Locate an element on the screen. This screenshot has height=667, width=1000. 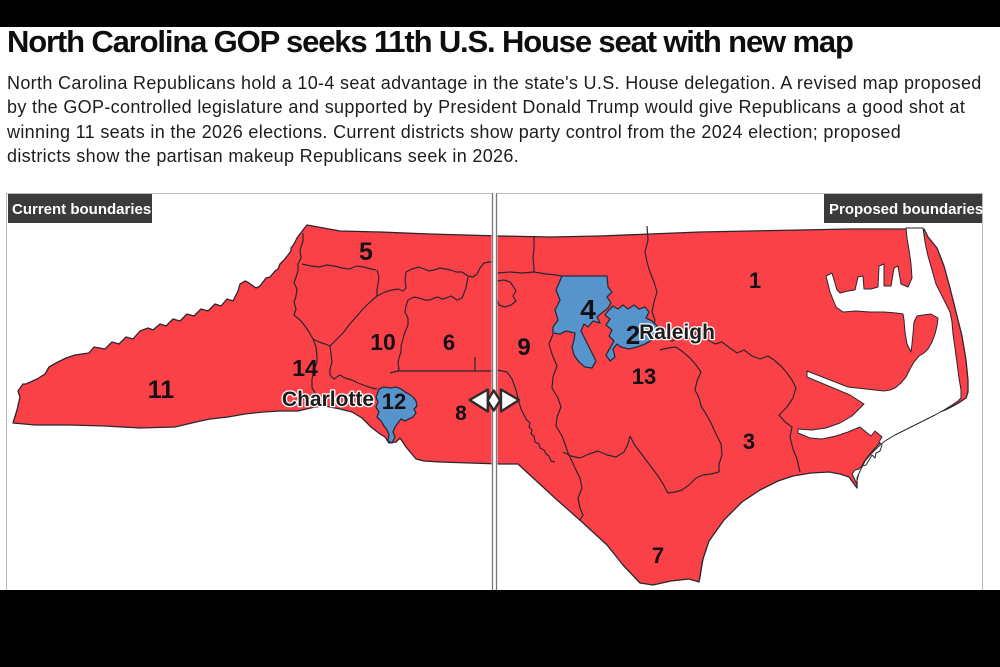
svg-text: 9 is located at coordinates (523, 347).